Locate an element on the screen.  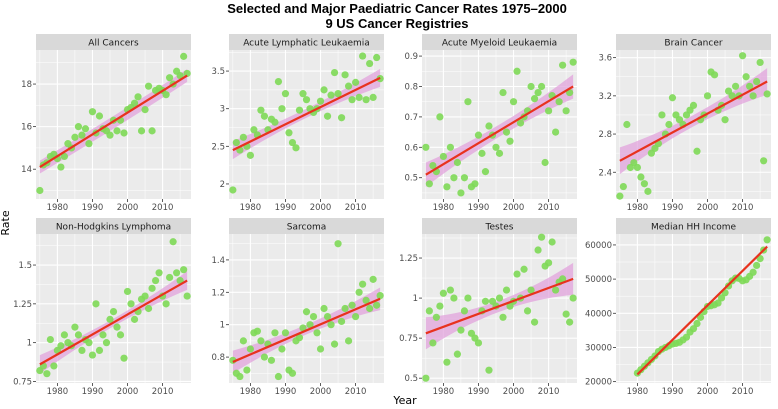
facet-strip-title: Acute Lymphatic Leukaemia is located at coordinates (306, 44).